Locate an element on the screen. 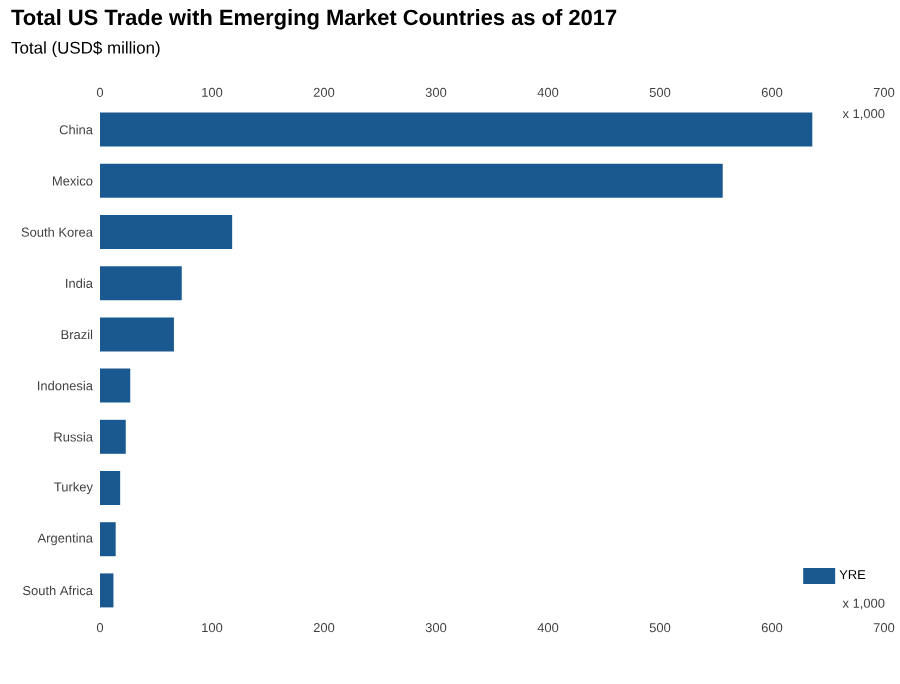  chart-subtitle: Total (USD$ million) is located at coordinates (85, 49).